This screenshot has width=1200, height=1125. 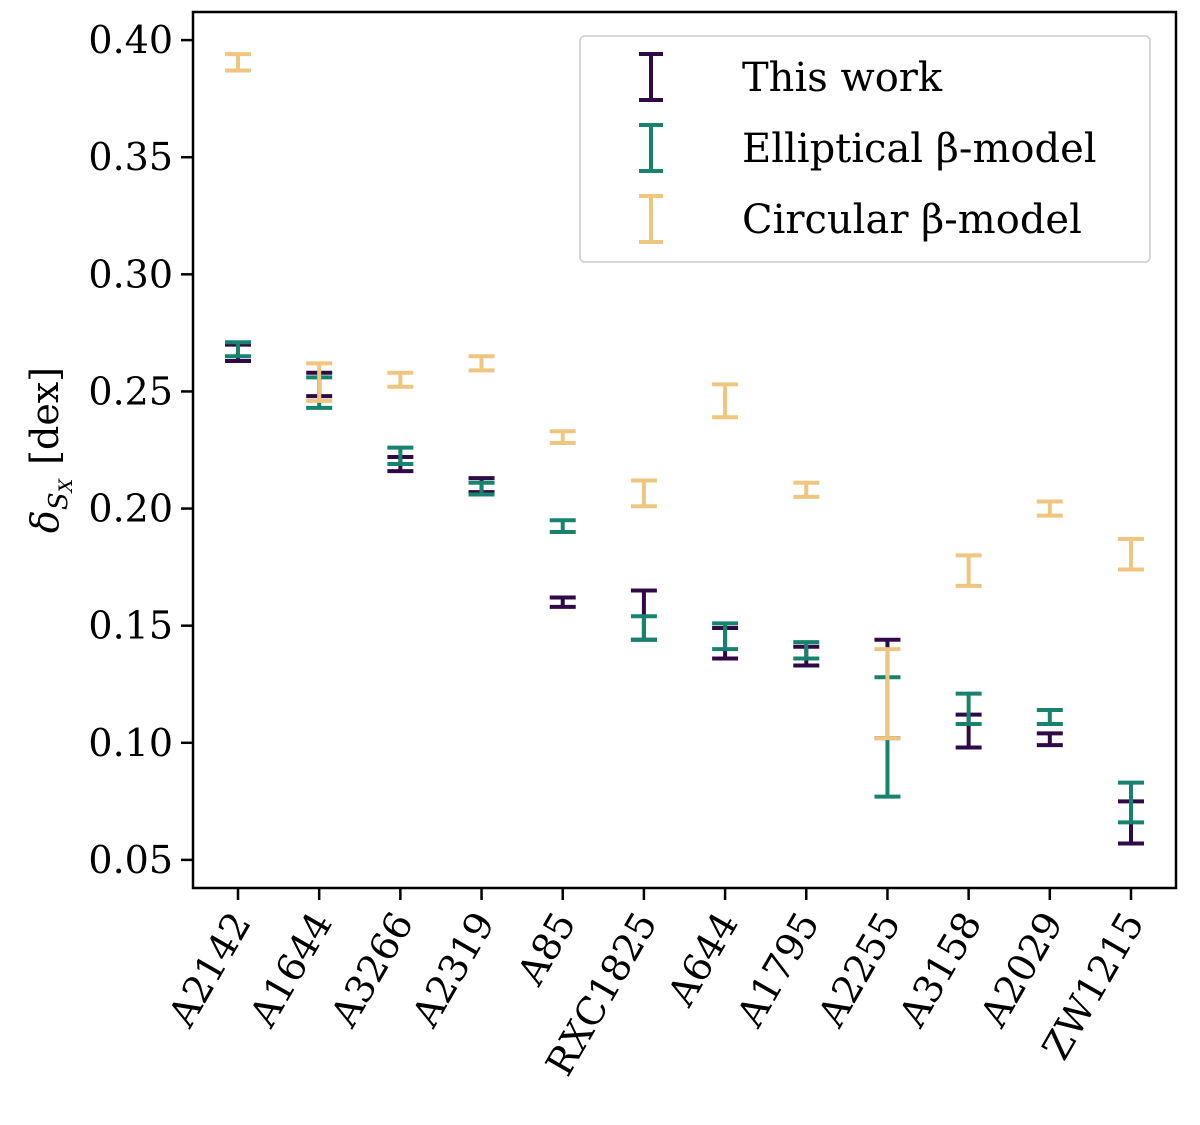 I want to click on legend-label: Elliptical β-model, so click(x=919, y=149).